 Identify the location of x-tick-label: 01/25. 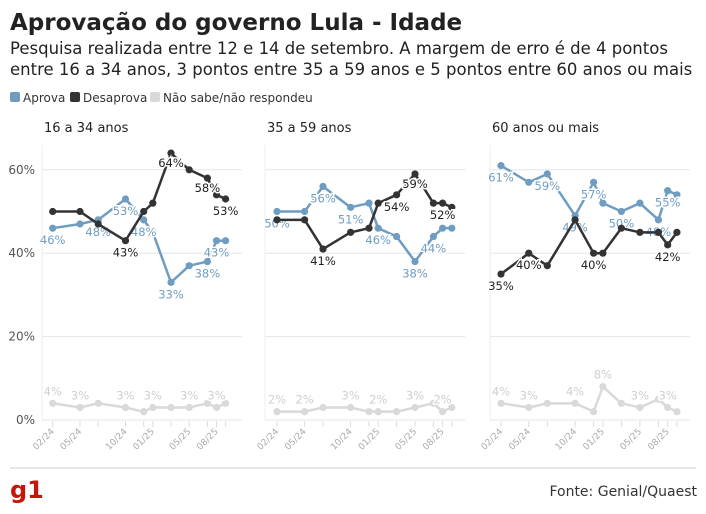
(594, 439).